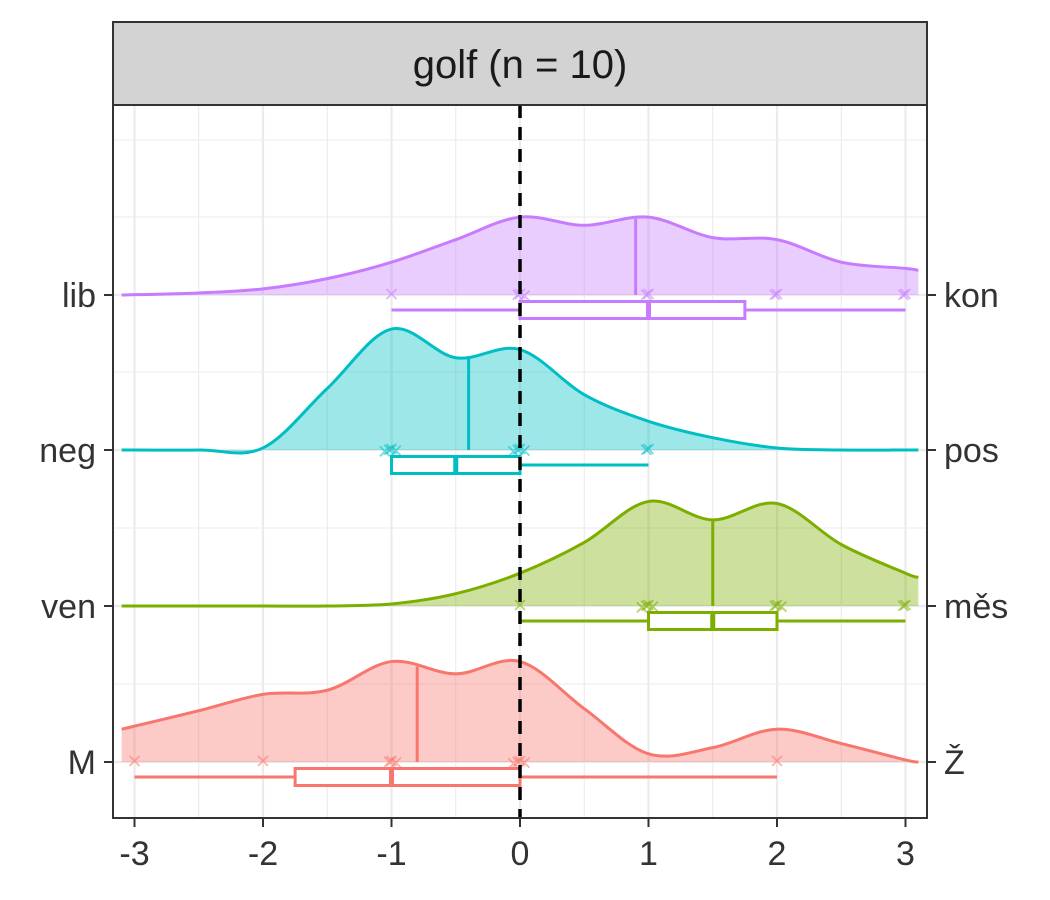 The image size is (1050, 900). Describe the element at coordinates (67, 451) in the screenshot. I see `y-label-left-neg: neg` at that location.